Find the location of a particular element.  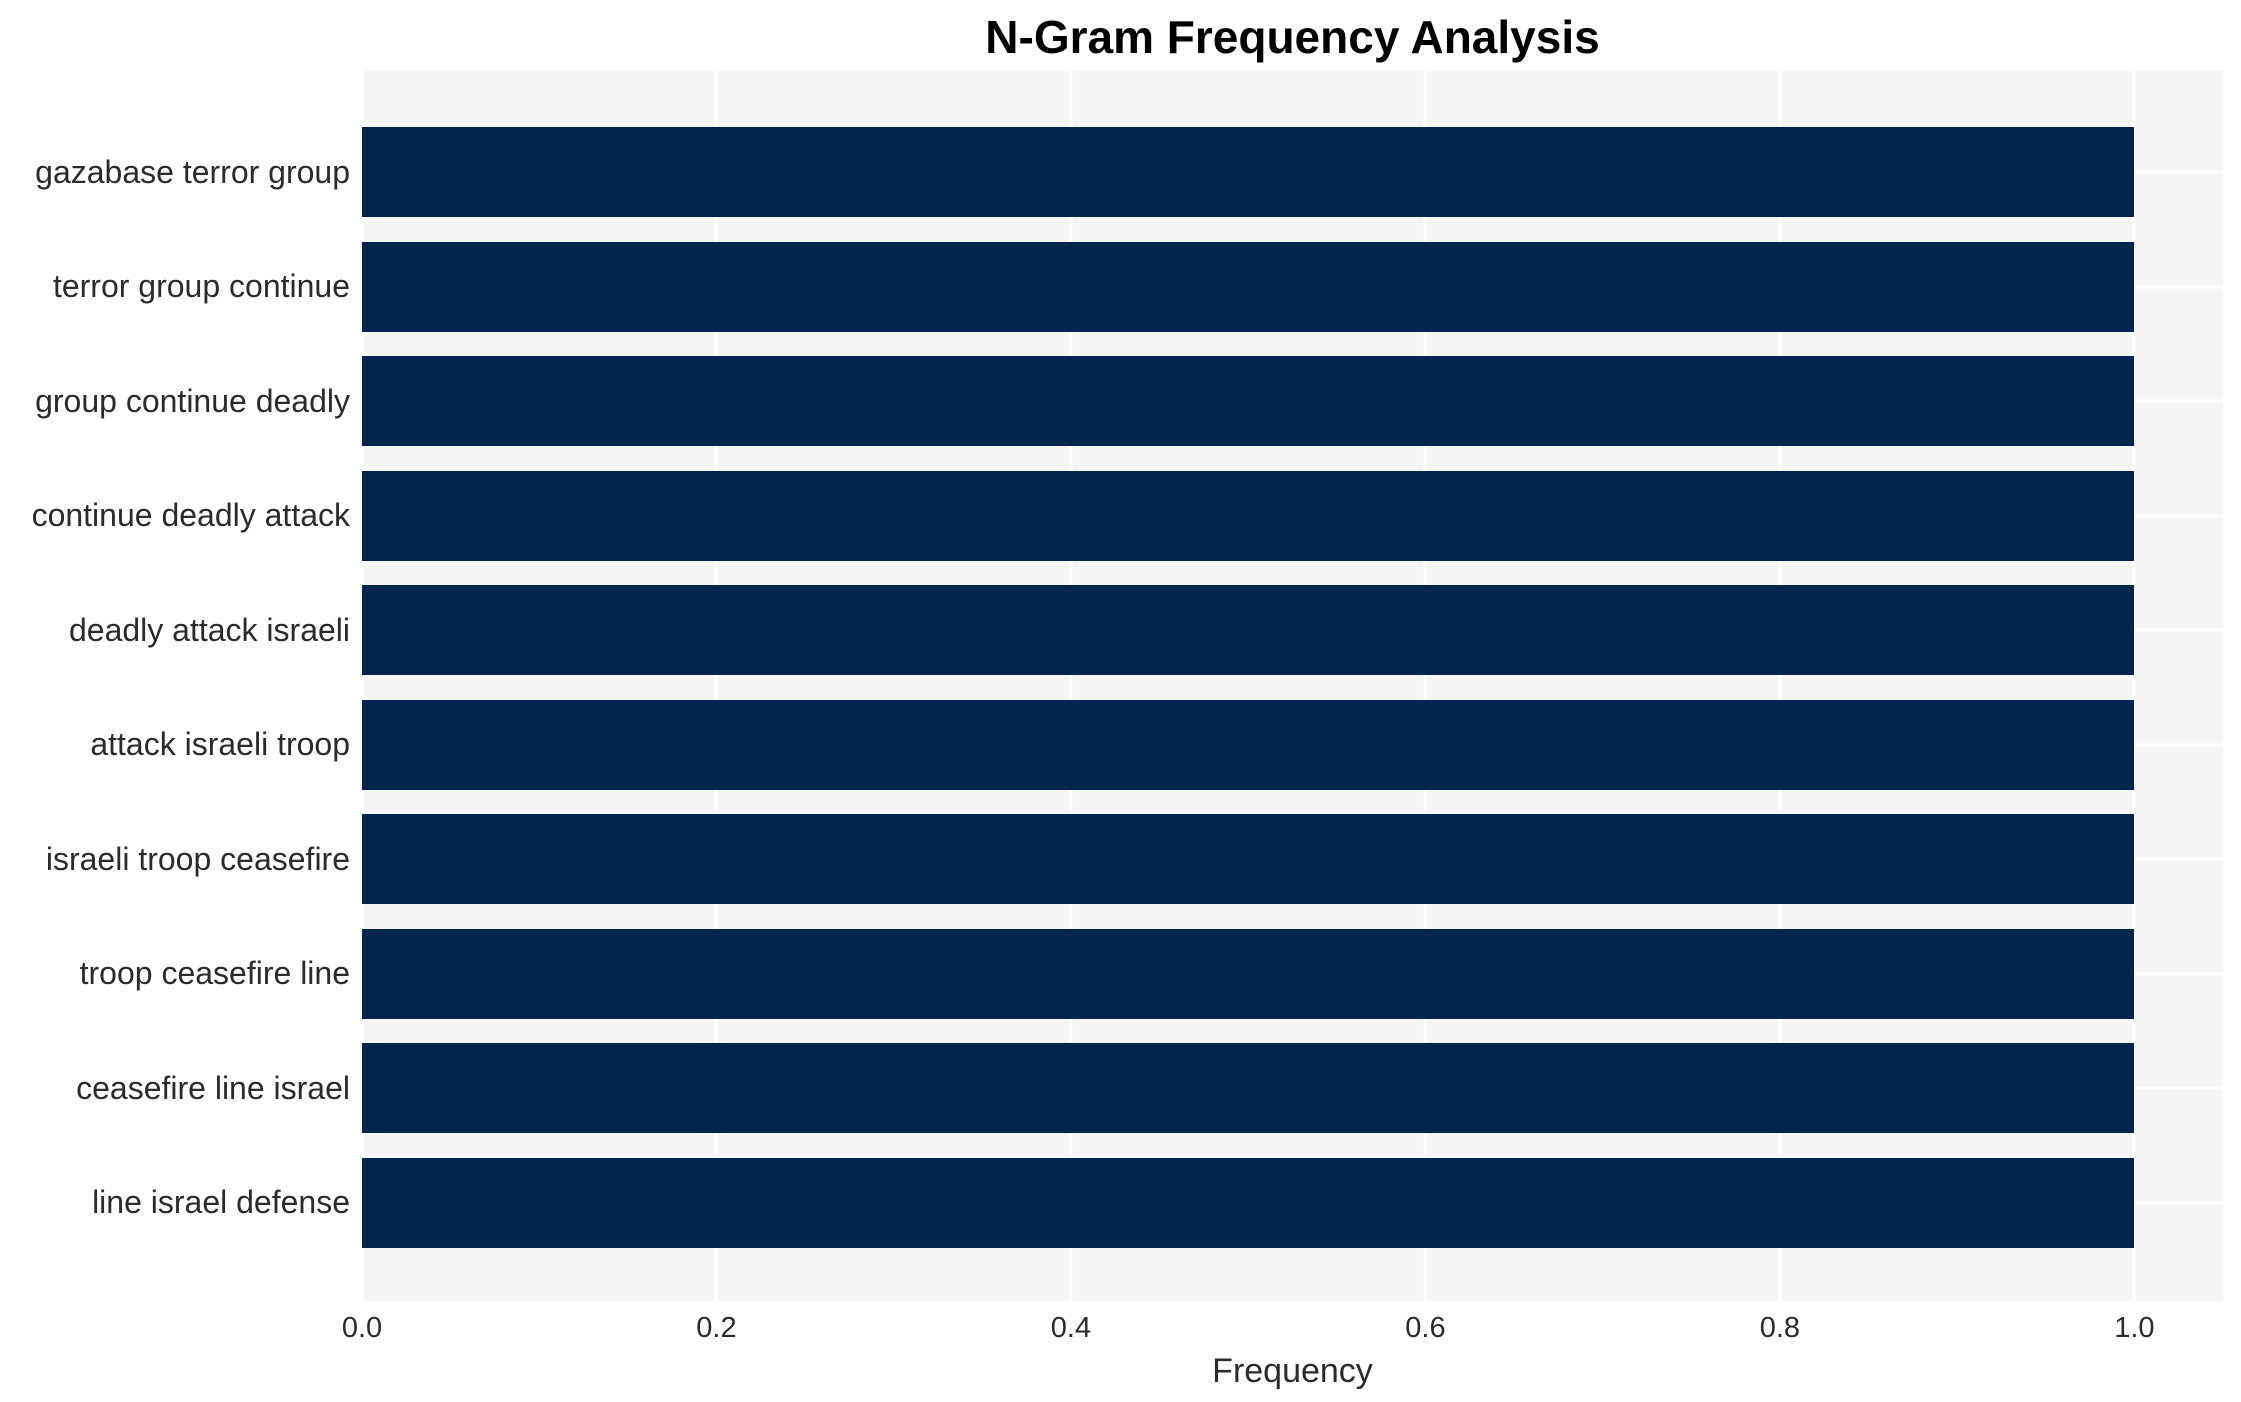

y-tick-label: continue deadly attack is located at coordinates (190, 515).